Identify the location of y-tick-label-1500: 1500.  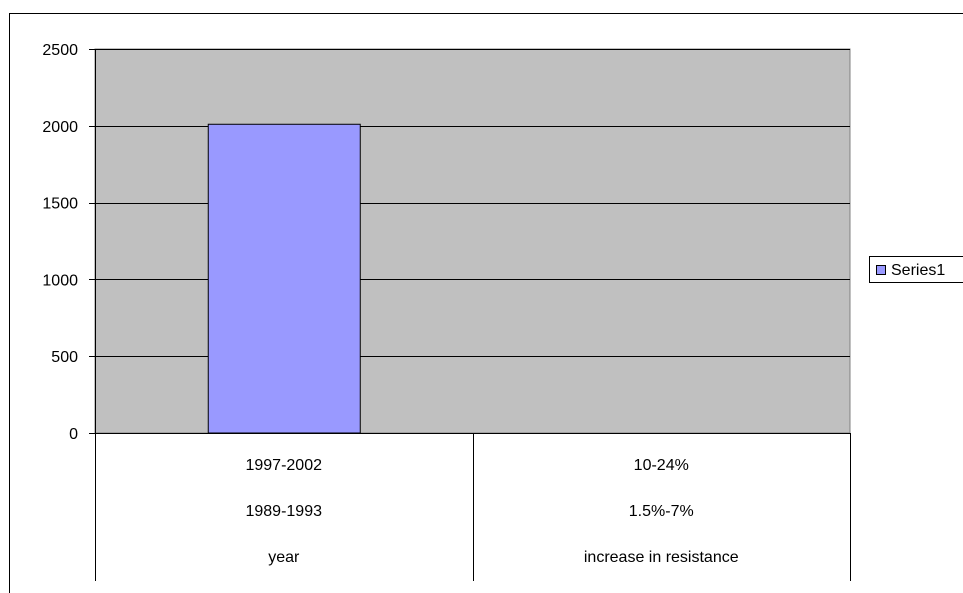
(60, 204).